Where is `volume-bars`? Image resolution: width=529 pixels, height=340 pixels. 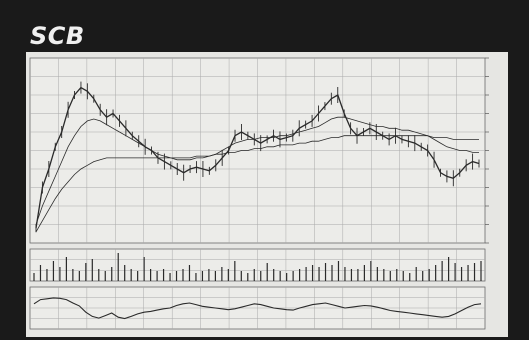
volume-bars is located at coordinates (257, 267).